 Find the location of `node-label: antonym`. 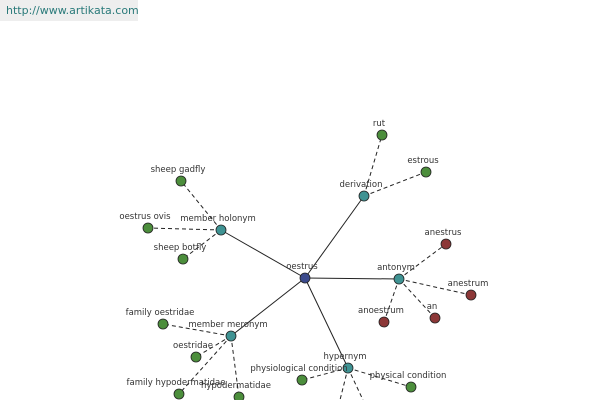

node-label: antonym is located at coordinates (396, 268).